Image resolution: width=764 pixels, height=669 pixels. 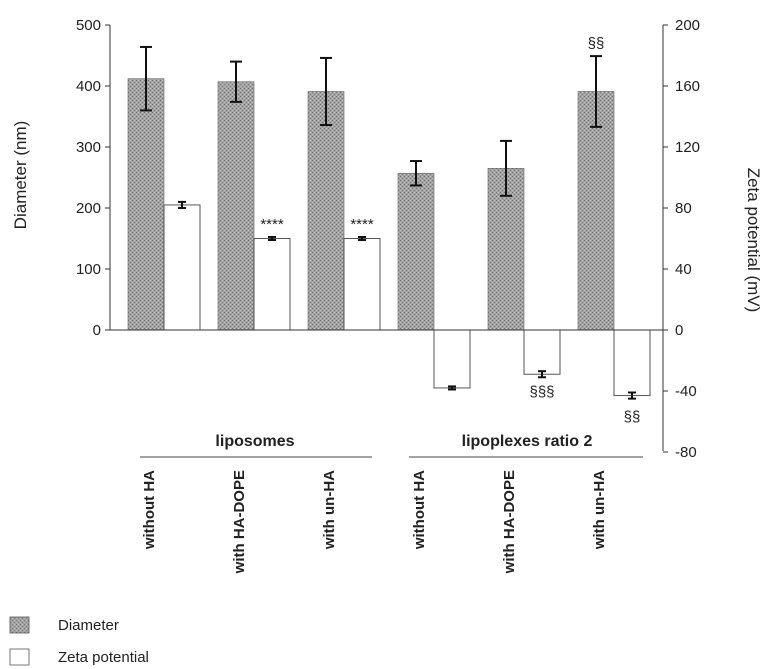 What do you see at coordinates (687, 25) in the screenshot?
I see `right-tick-label: 200` at bounding box center [687, 25].